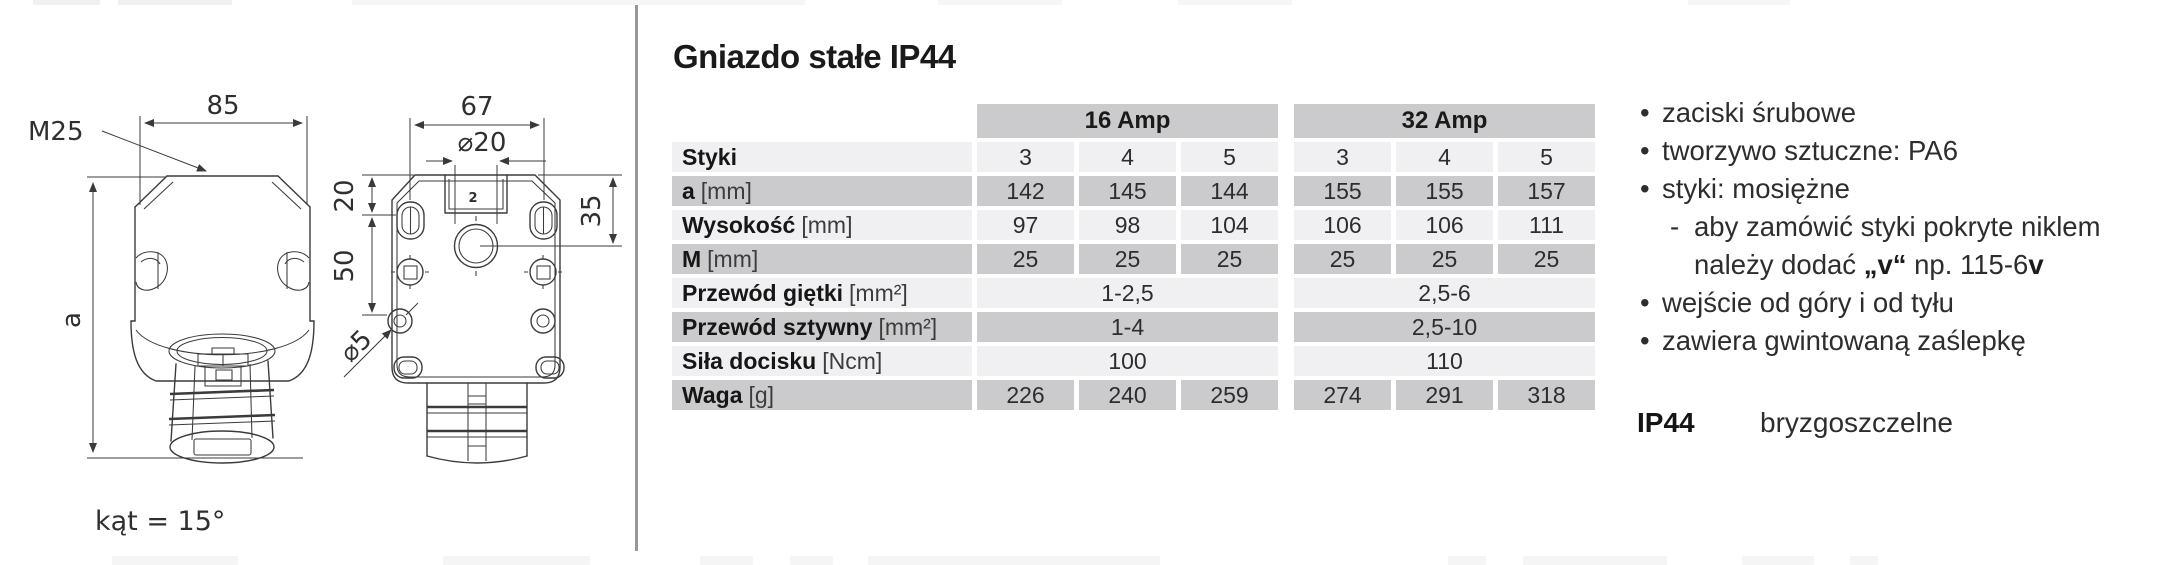 This screenshot has height=565, width=2183. What do you see at coordinates (1546, 225) in the screenshot?
I see `table-value: 111` at bounding box center [1546, 225].